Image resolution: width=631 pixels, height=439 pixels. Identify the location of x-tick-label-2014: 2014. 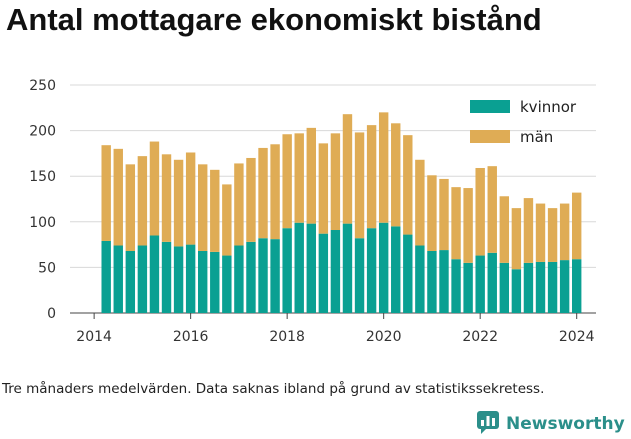
(94, 337).